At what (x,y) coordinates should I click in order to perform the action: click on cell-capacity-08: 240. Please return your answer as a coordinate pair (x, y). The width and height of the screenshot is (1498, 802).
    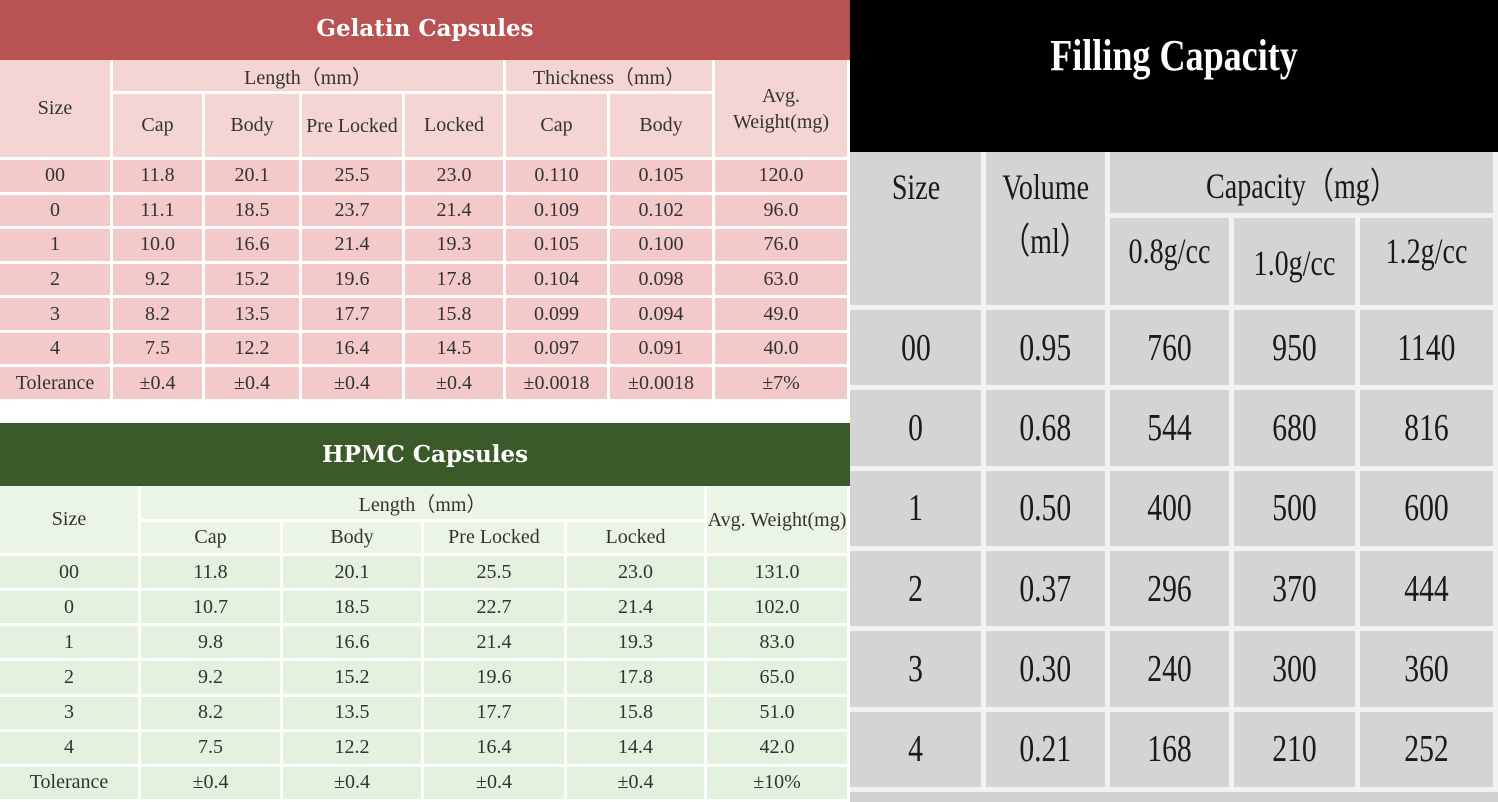
    Looking at the image, I should click on (1172, 671).